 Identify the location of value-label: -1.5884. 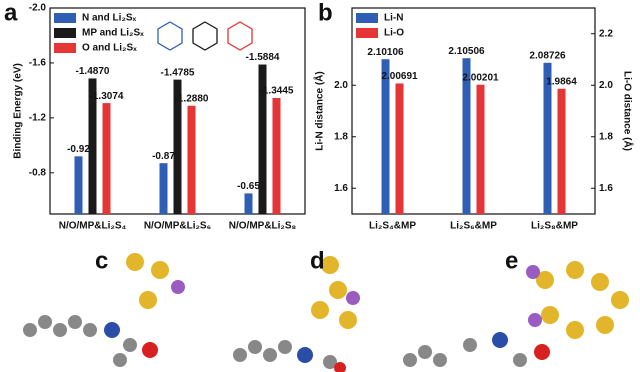
(263, 57).